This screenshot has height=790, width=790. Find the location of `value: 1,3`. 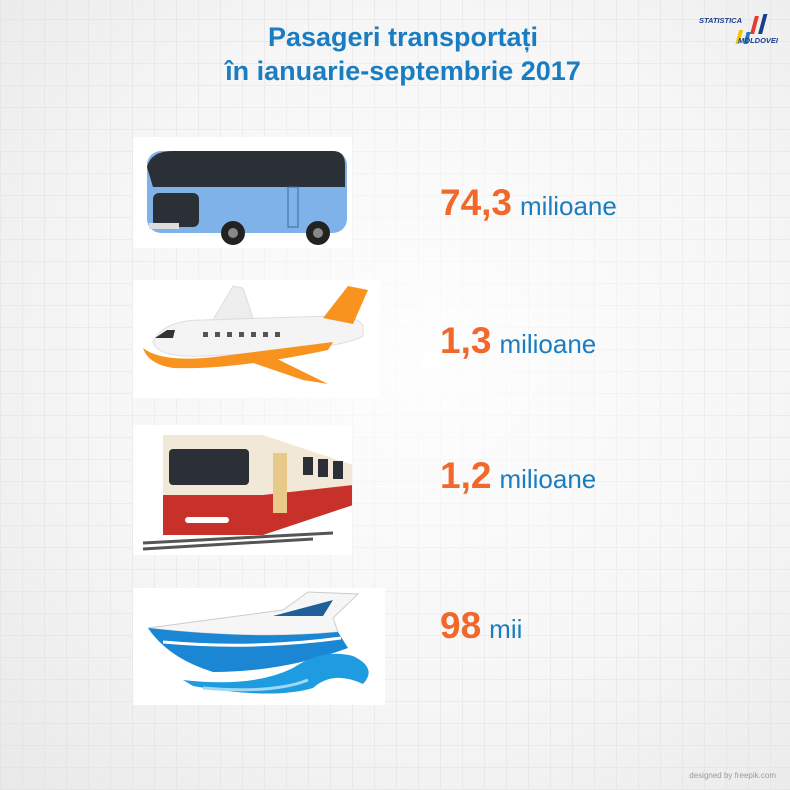

value: 1,3 is located at coordinates (466, 340).